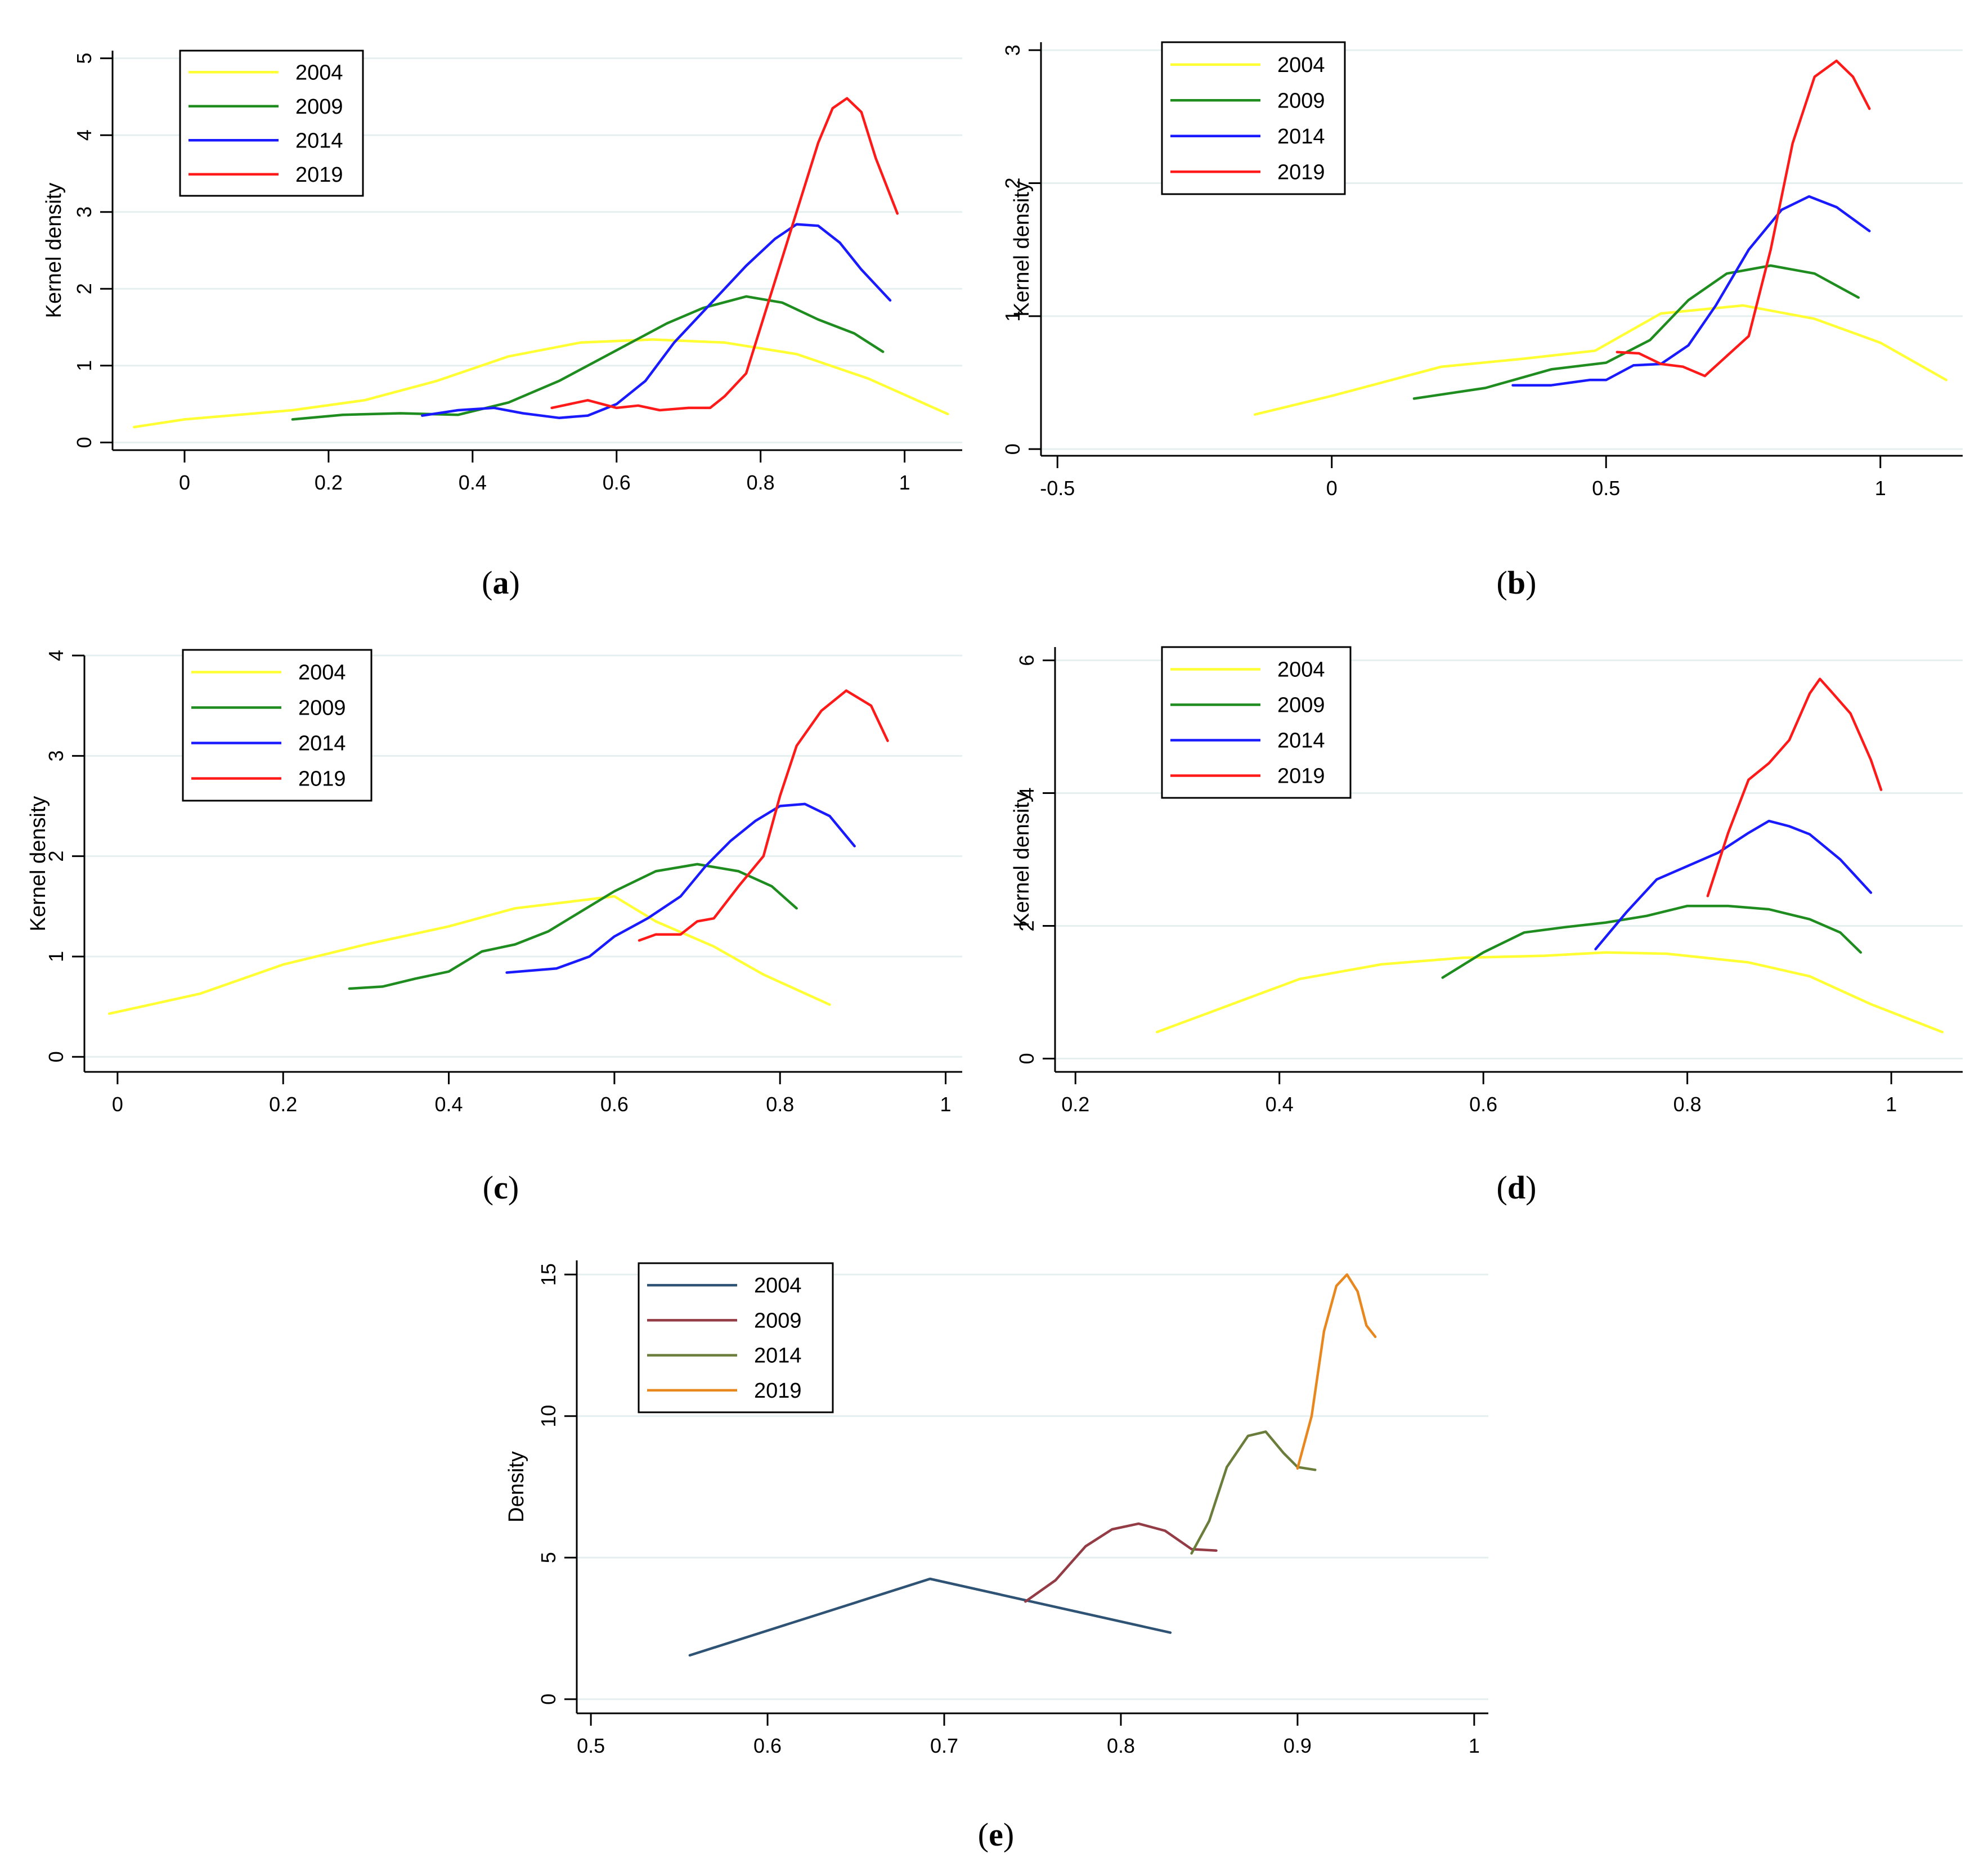  I want to click on y-tick-label: 10, so click(548, 1416).